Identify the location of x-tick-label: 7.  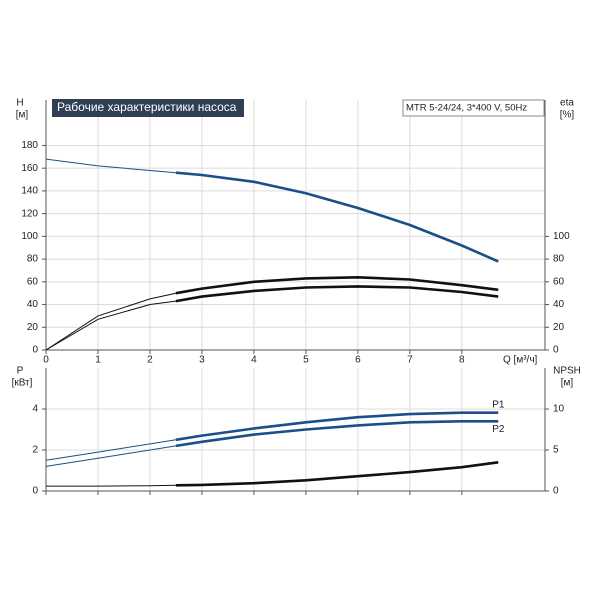
(410, 360).